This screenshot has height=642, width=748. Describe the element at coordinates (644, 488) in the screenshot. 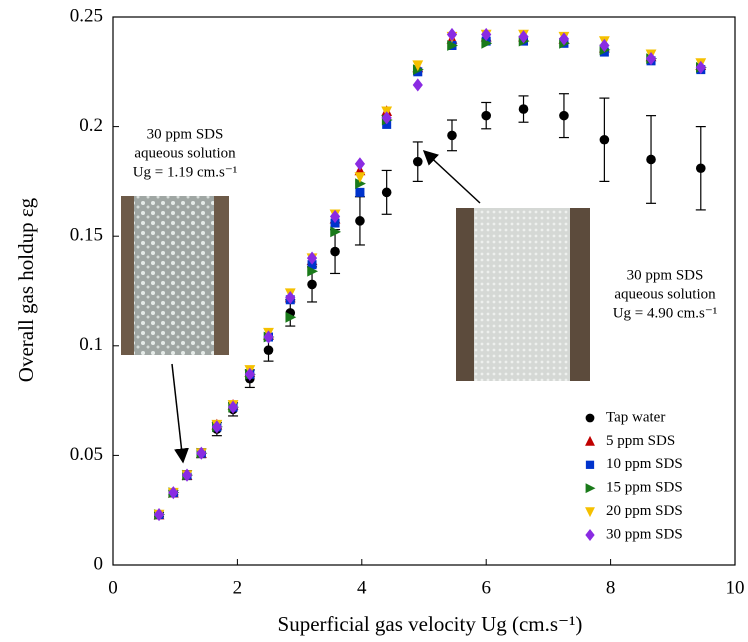

I see `legend-label: 15 ppm SDS` at that location.